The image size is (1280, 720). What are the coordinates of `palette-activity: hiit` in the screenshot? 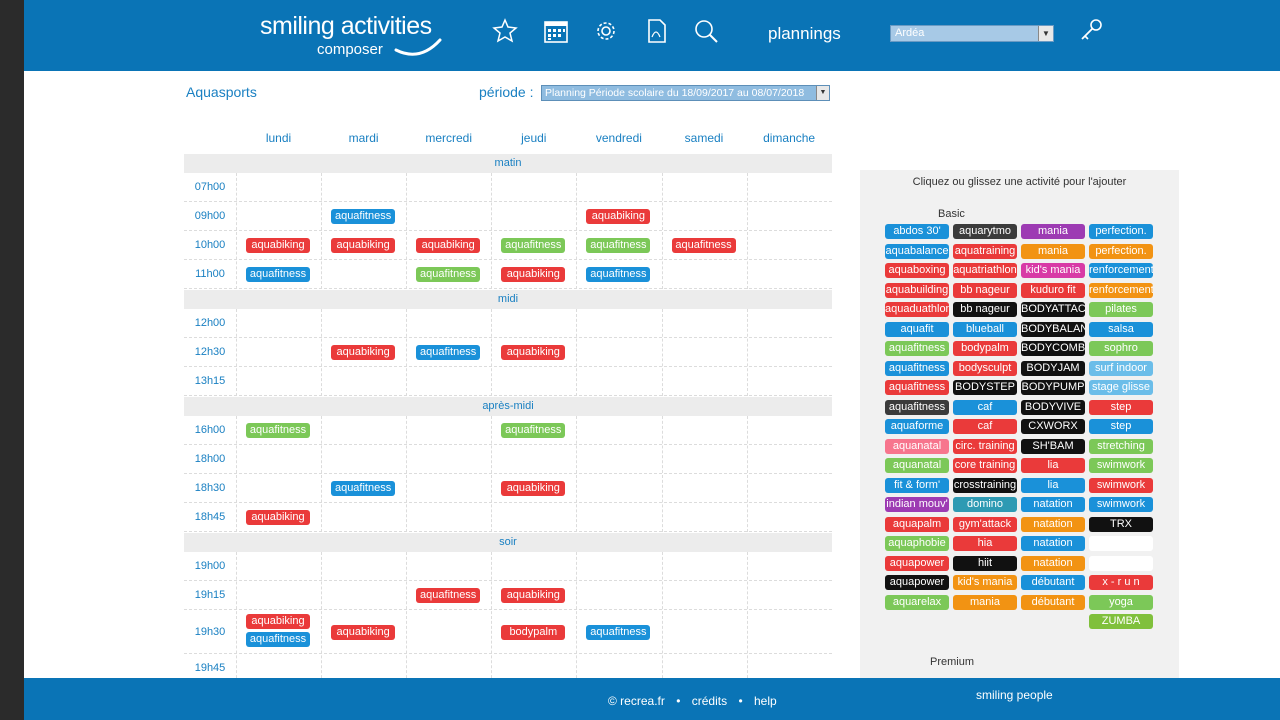 It's located at (985, 563).